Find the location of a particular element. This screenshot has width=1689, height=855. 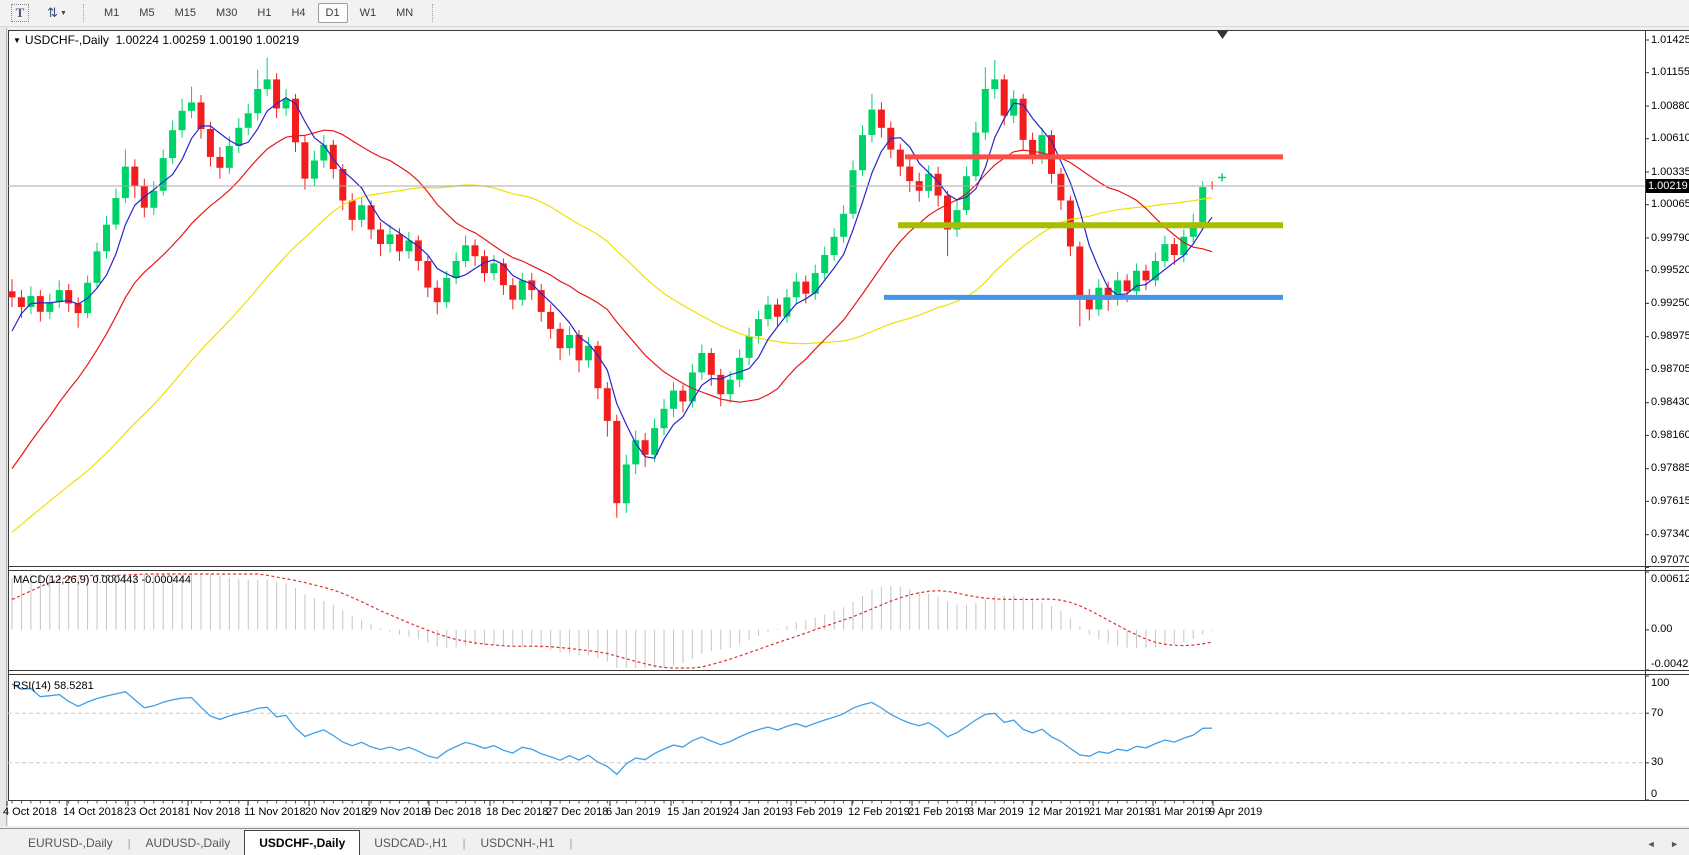

double-arrow-icon: ⇅ is located at coordinates (52, 12).